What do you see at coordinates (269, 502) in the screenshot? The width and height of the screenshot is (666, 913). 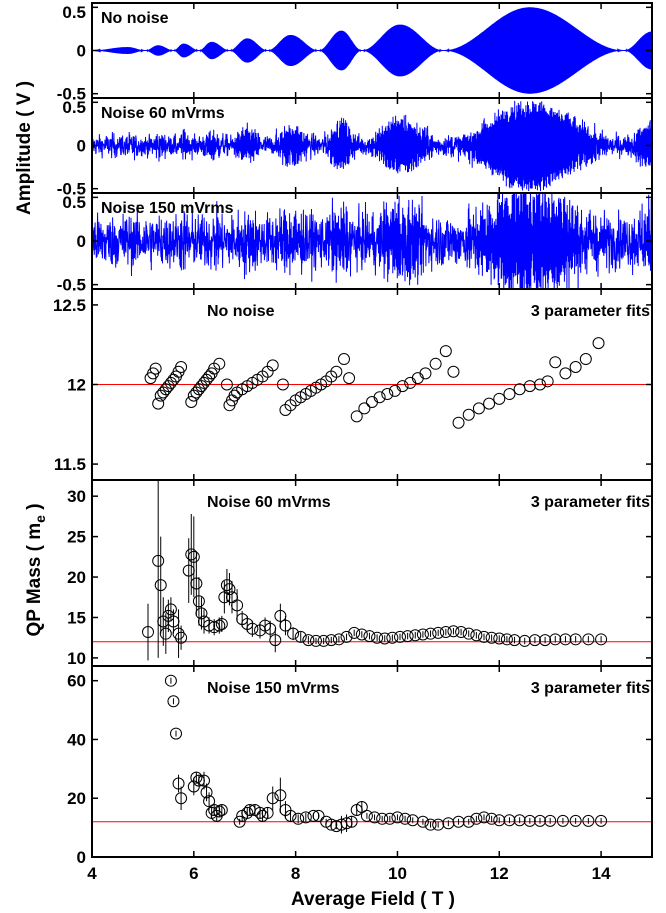 I see `mass-b-annotation: Noise 60 mVrms` at bounding box center [269, 502].